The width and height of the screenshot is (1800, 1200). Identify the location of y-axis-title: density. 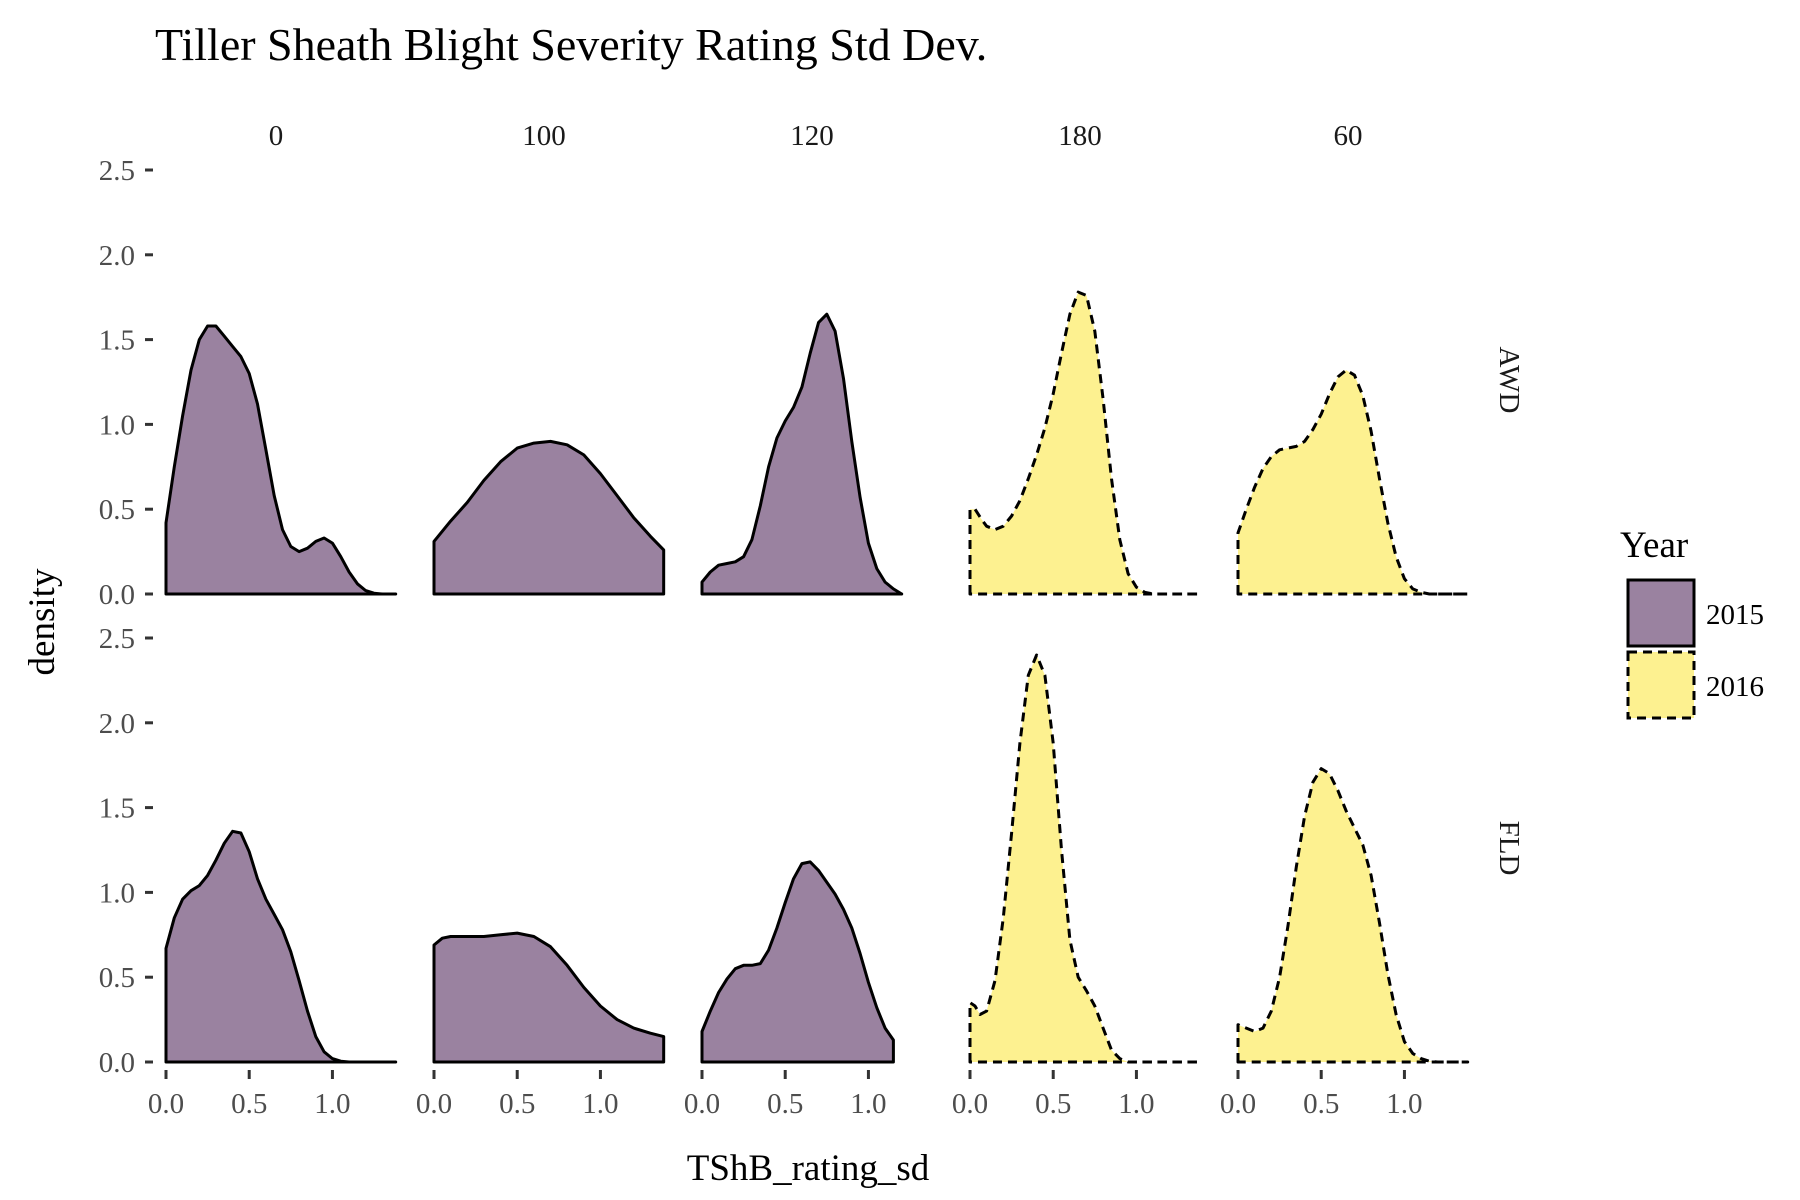
(42, 621).